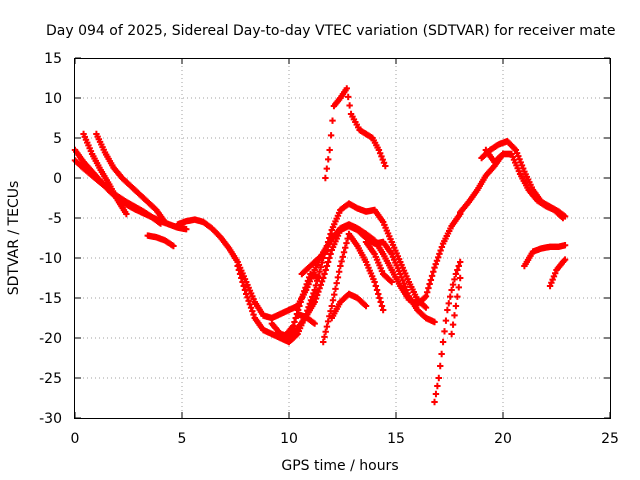 This screenshot has height=480, width=640. I want to click on y-tick-label: 10, so click(53, 99).